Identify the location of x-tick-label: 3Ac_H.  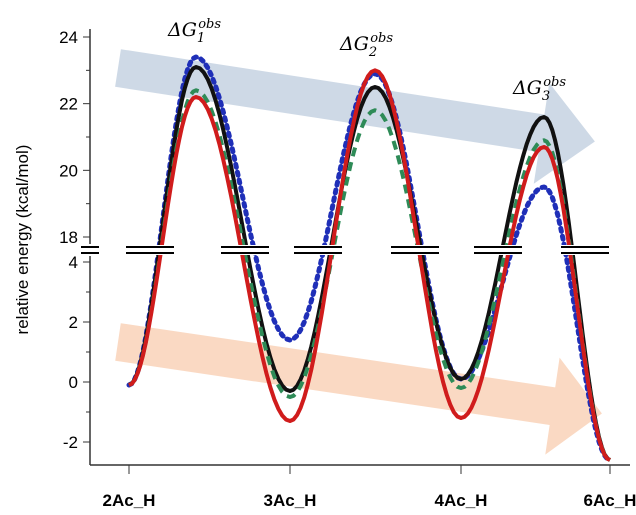
(290, 500).